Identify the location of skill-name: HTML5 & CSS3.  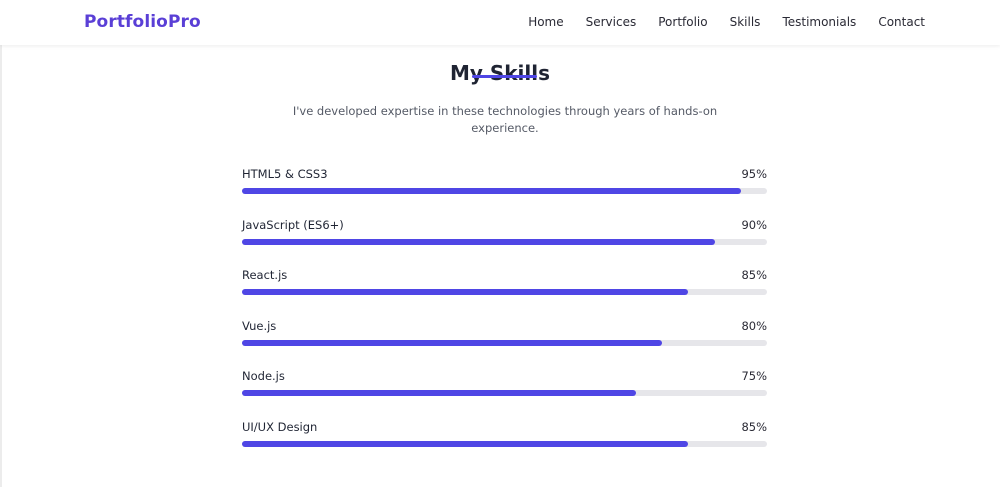
(285, 174).